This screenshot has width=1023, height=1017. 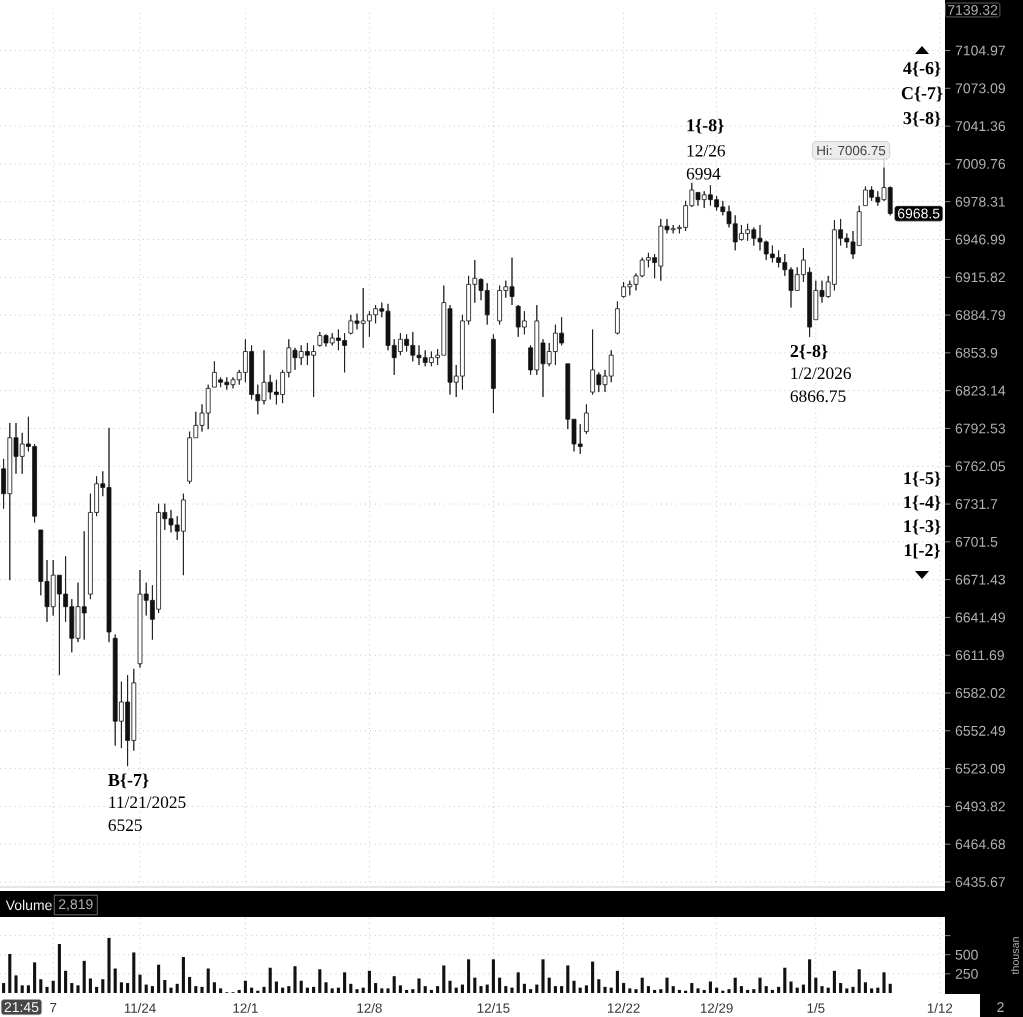 I want to click on y-tick-label: 6671.43, so click(x=980, y=579).